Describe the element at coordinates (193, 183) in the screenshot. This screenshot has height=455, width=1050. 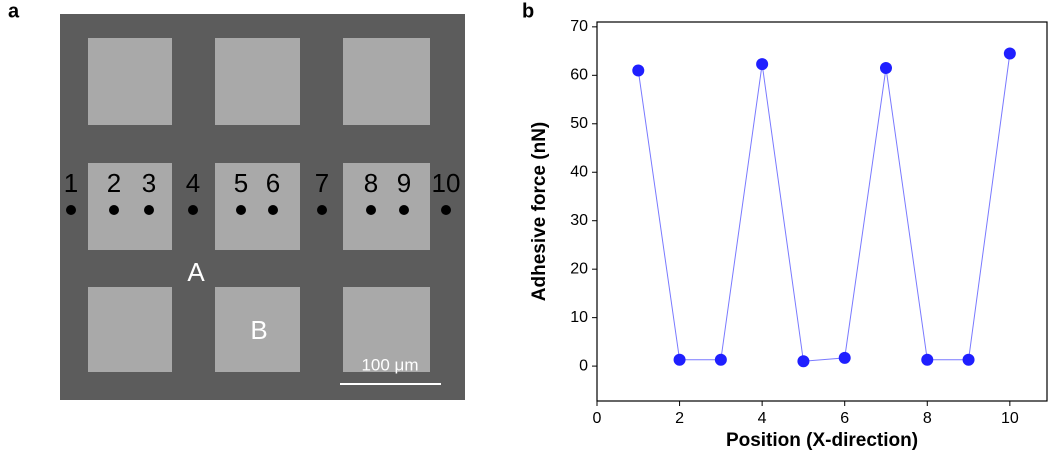
I see `point-label: 4` at that location.